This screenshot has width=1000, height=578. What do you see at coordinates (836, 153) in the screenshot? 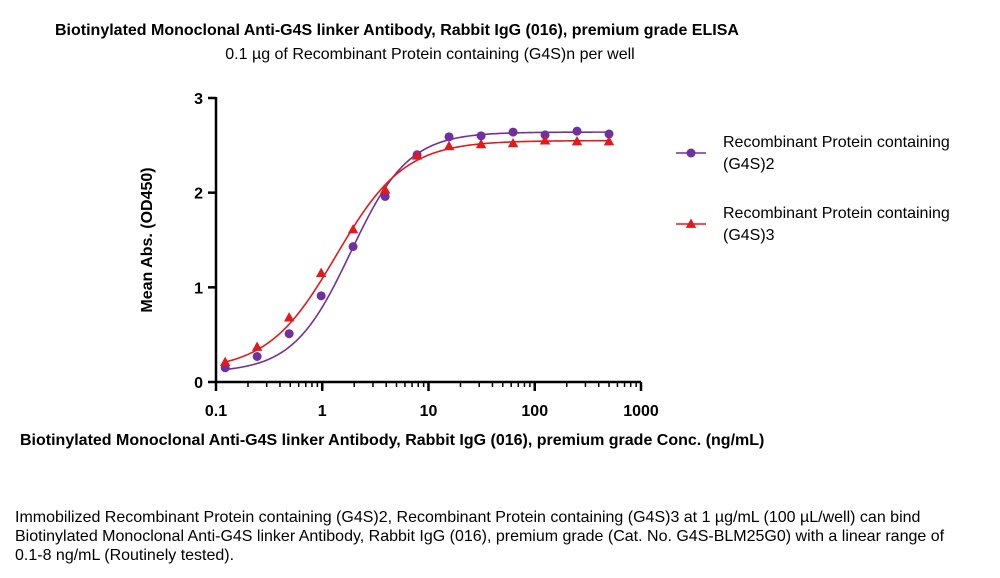
I see `legend-label-1: Recombinant Protein containing (G4S)2` at bounding box center [836, 153].